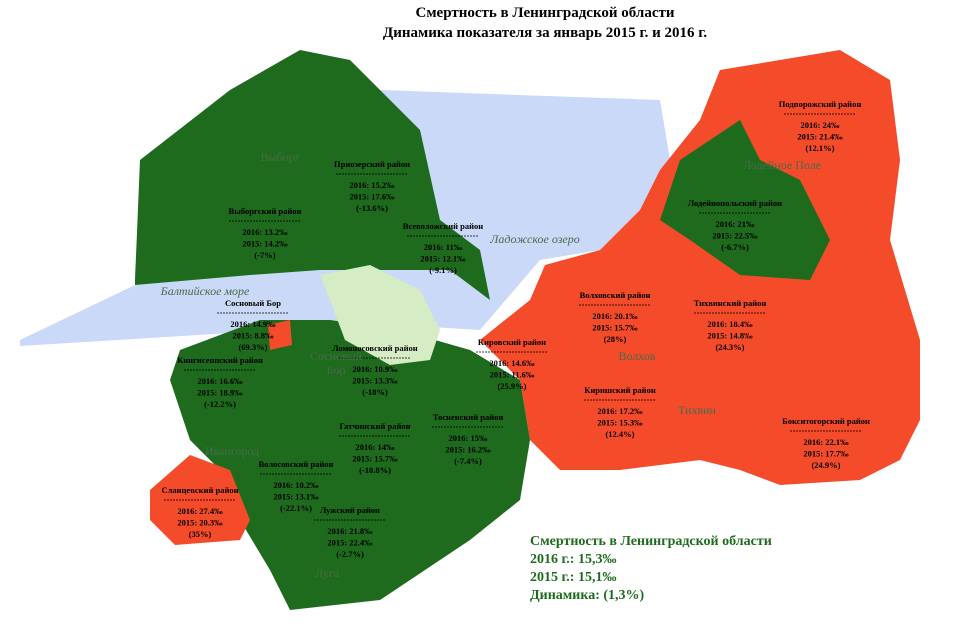 The height and width of the screenshot is (634, 960). Describe the element at coordinates (374, 426) in the screenshot. I see `district-name: Гатчинский район` at that location.